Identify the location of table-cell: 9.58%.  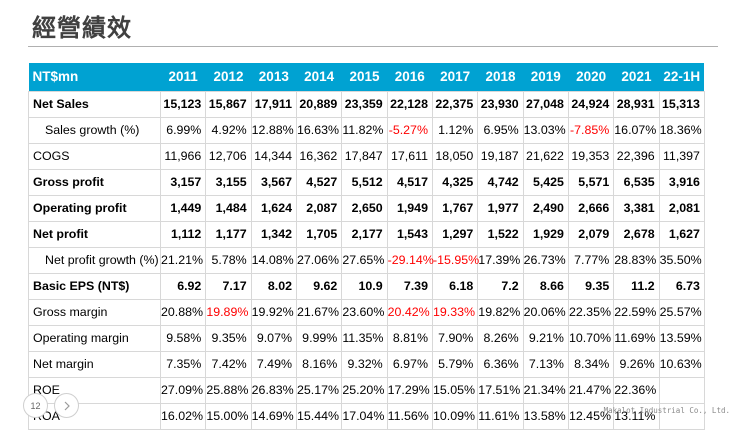
(183, 338).